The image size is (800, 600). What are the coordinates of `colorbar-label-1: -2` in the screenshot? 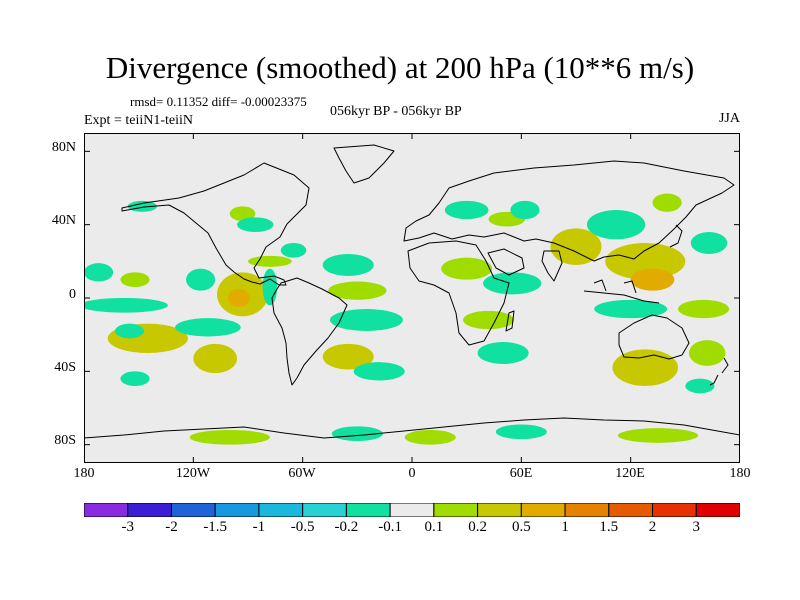 It's located at (171, 527).